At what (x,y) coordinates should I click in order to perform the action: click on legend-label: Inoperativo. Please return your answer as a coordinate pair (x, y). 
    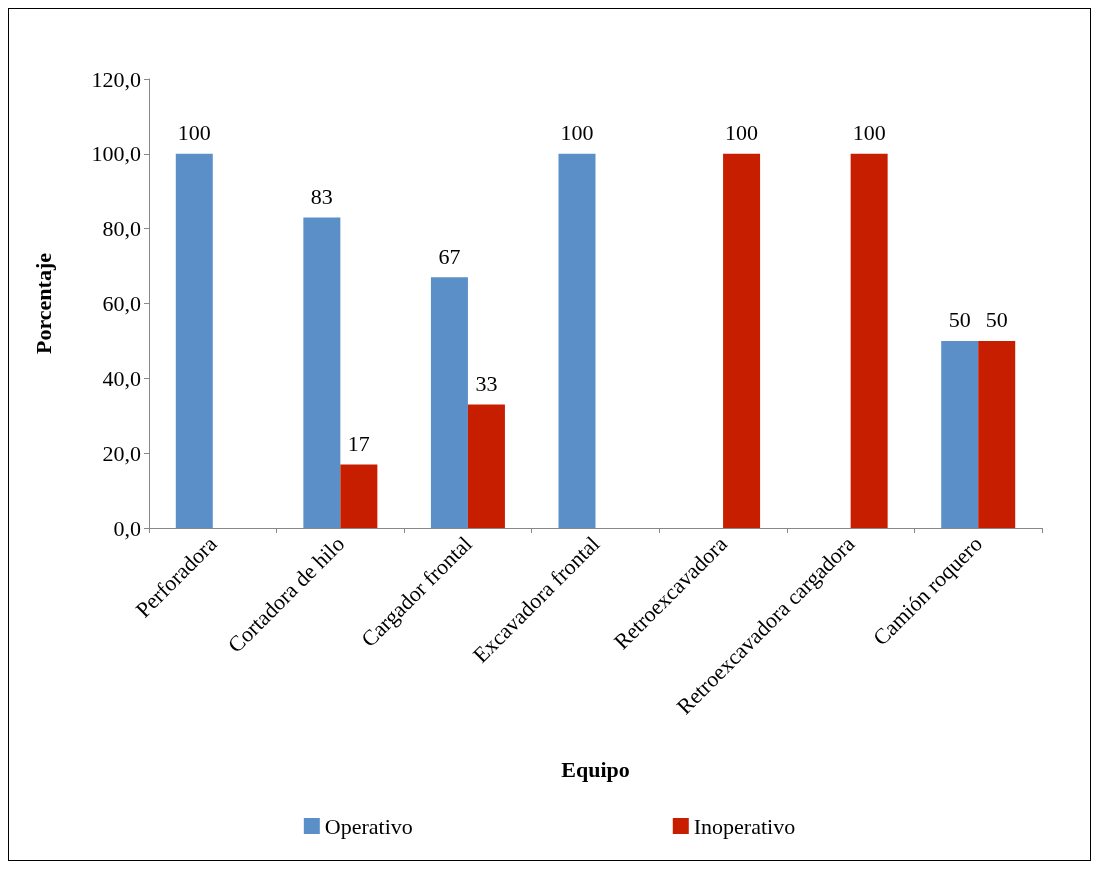
    Looking at the image, I should click on (744, 826).